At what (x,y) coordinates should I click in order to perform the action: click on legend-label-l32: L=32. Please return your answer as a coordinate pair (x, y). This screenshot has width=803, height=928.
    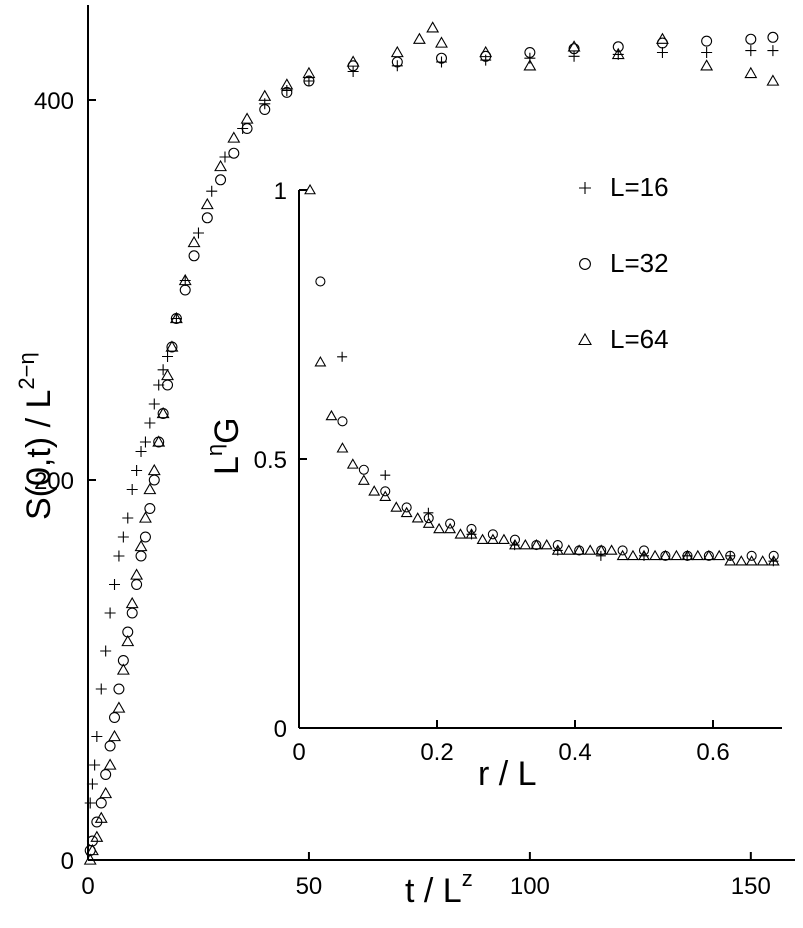
    Looking at the image, I should click on (639, 263).